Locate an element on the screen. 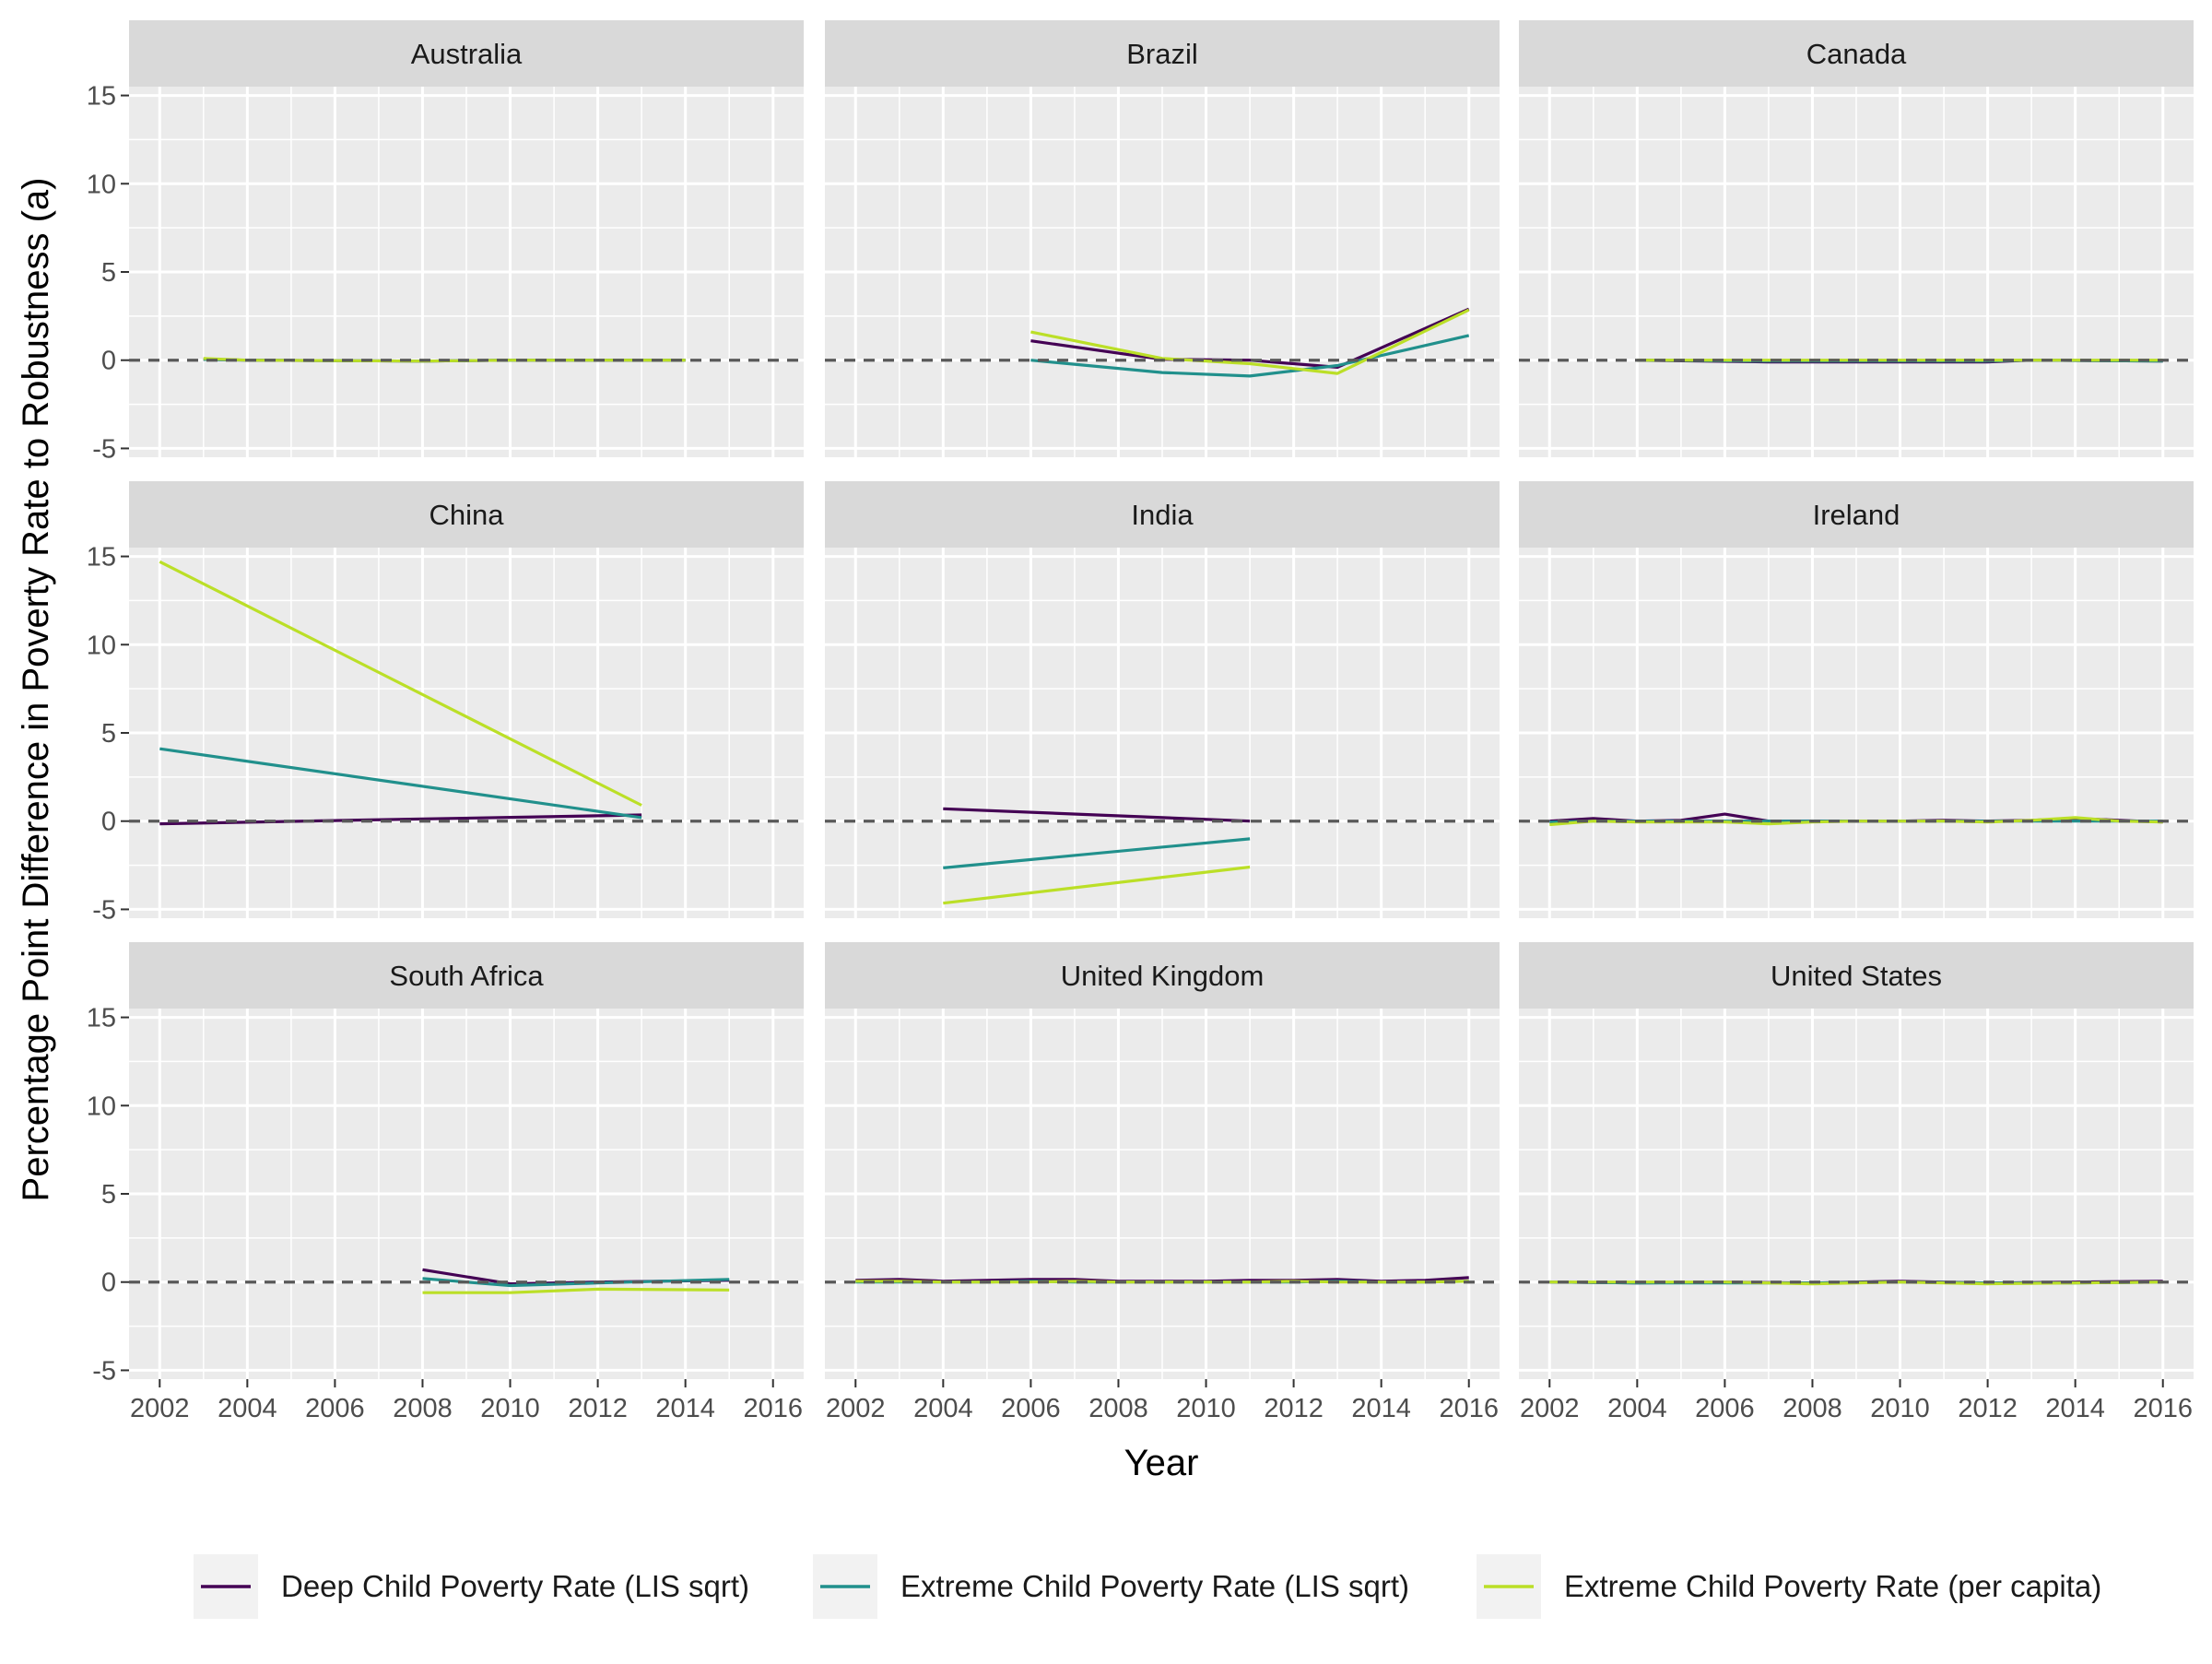 The width and height of the screenshot is (2212, 1664). legend-label: Extreme Child Poverty Rate (LIS sqrt) is located at coordinates (1154, 1586).